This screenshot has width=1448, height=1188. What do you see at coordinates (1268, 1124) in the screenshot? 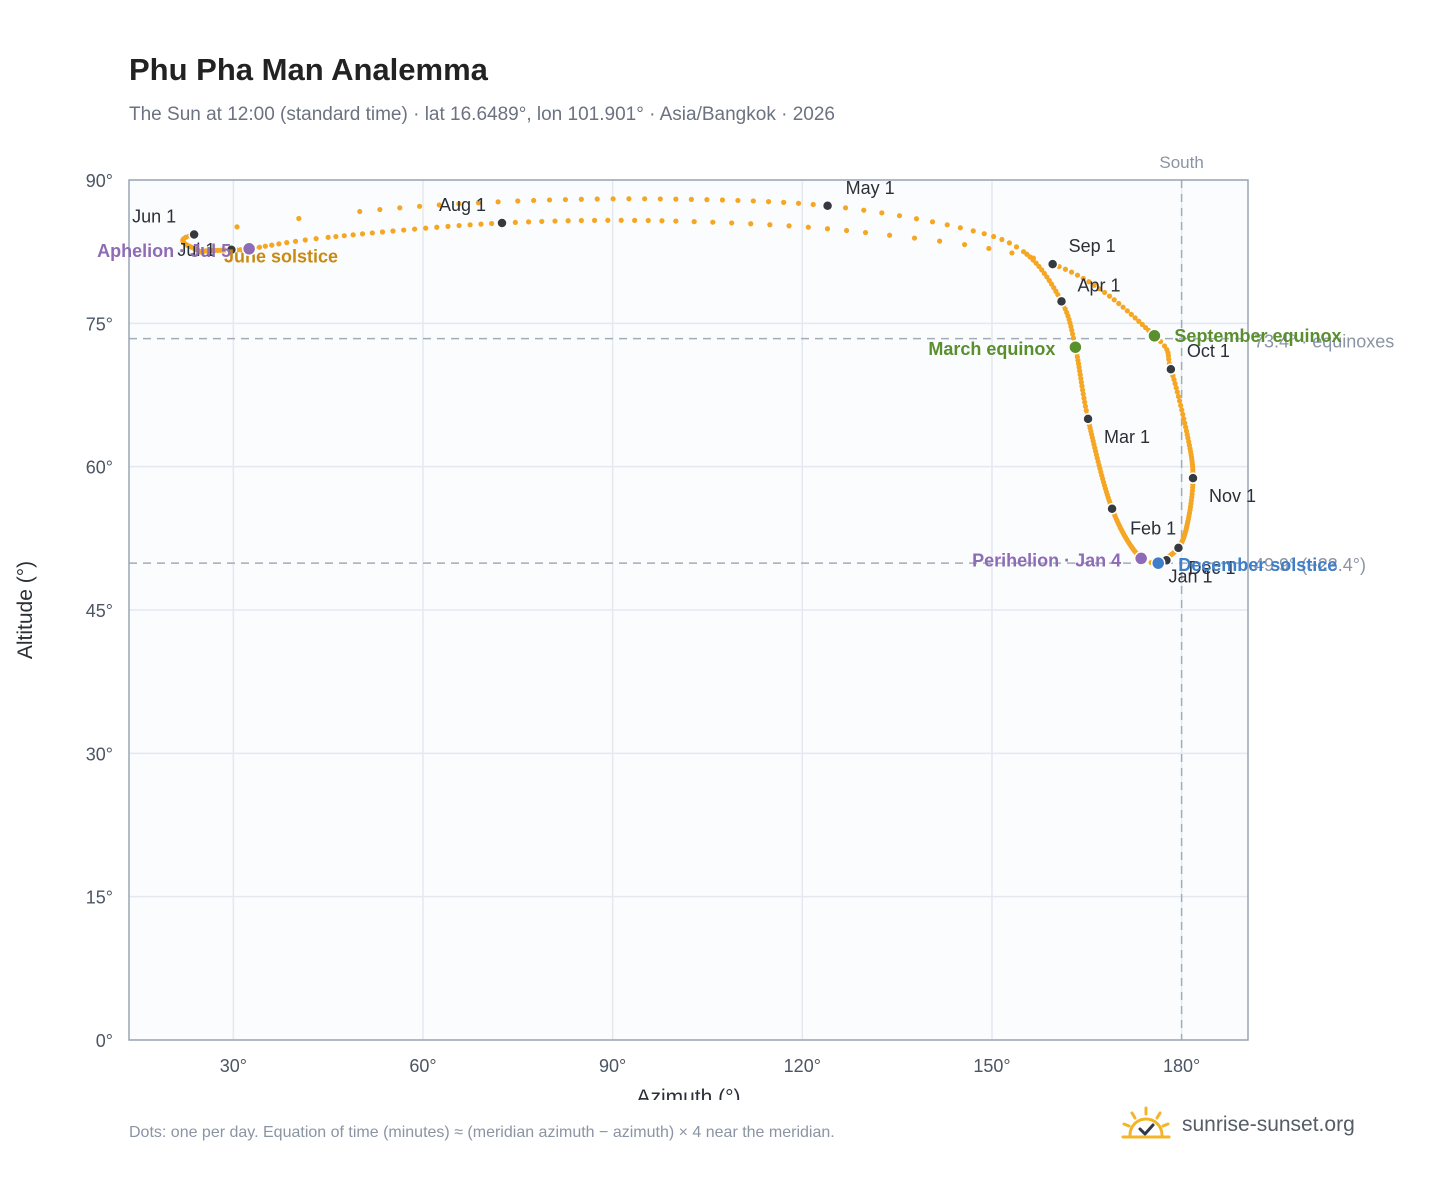
I see `brand-name: sunrise-sunset.org` at bounding box center [1268, 1124].